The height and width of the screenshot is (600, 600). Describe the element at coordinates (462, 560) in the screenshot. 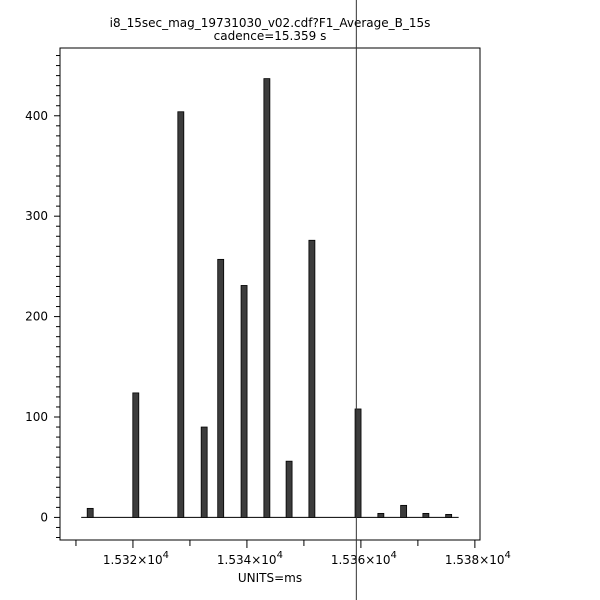

I see `x-tick-mantissa: 1.538` at that location.